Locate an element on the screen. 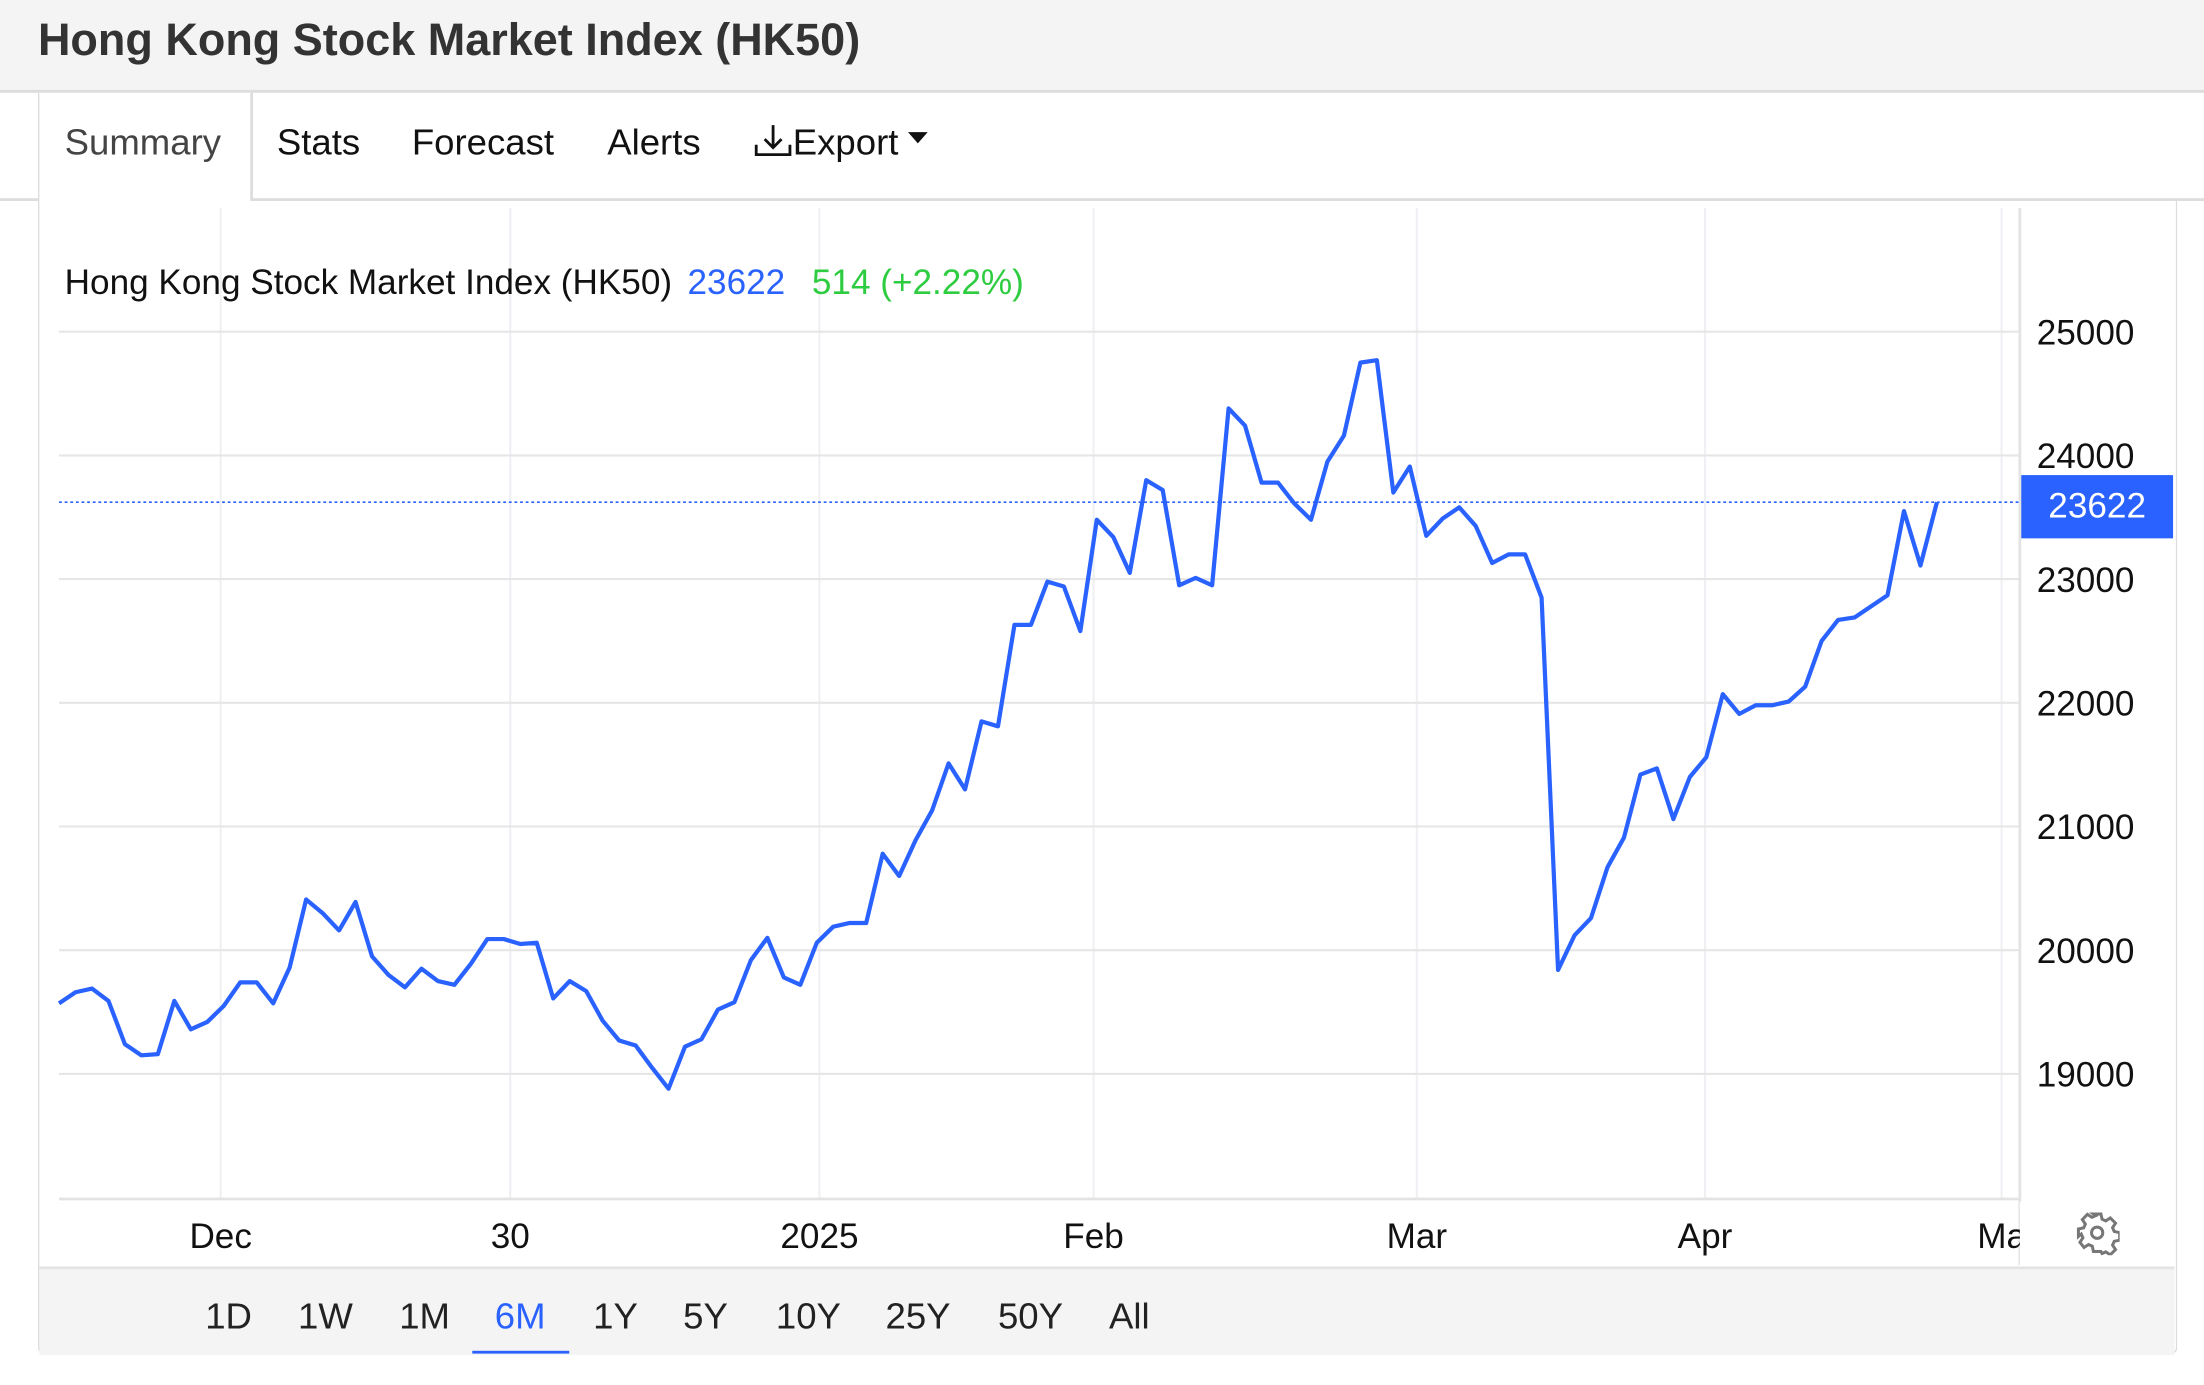 The width and height of the screenshot is (2204, 1385). current-price-tag: 23622 is located at coordinates (2097, 507).